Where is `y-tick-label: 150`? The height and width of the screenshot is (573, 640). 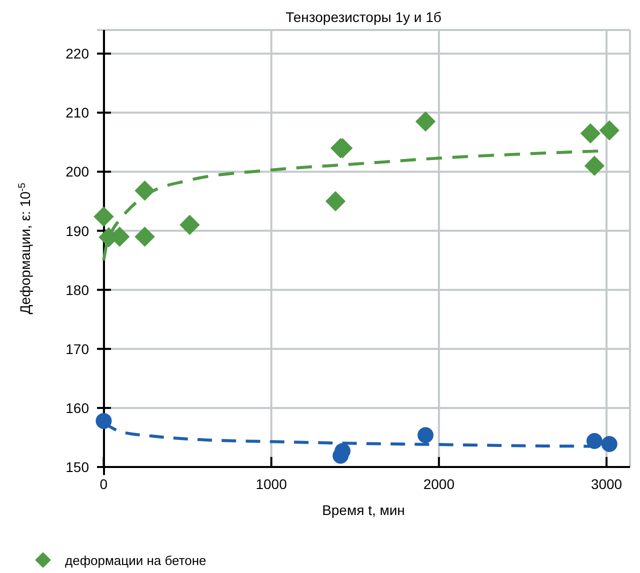
y-tick-label: 150 is located at coordinates (78, 467).